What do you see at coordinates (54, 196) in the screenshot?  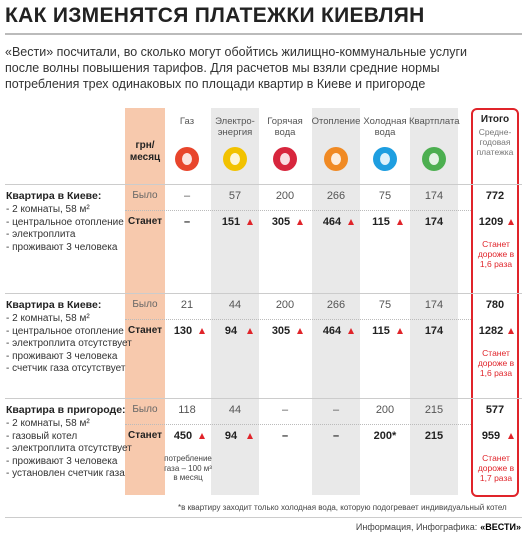 I see `block-title: Квартира в Киеве:` at bounding box center [54, 196].